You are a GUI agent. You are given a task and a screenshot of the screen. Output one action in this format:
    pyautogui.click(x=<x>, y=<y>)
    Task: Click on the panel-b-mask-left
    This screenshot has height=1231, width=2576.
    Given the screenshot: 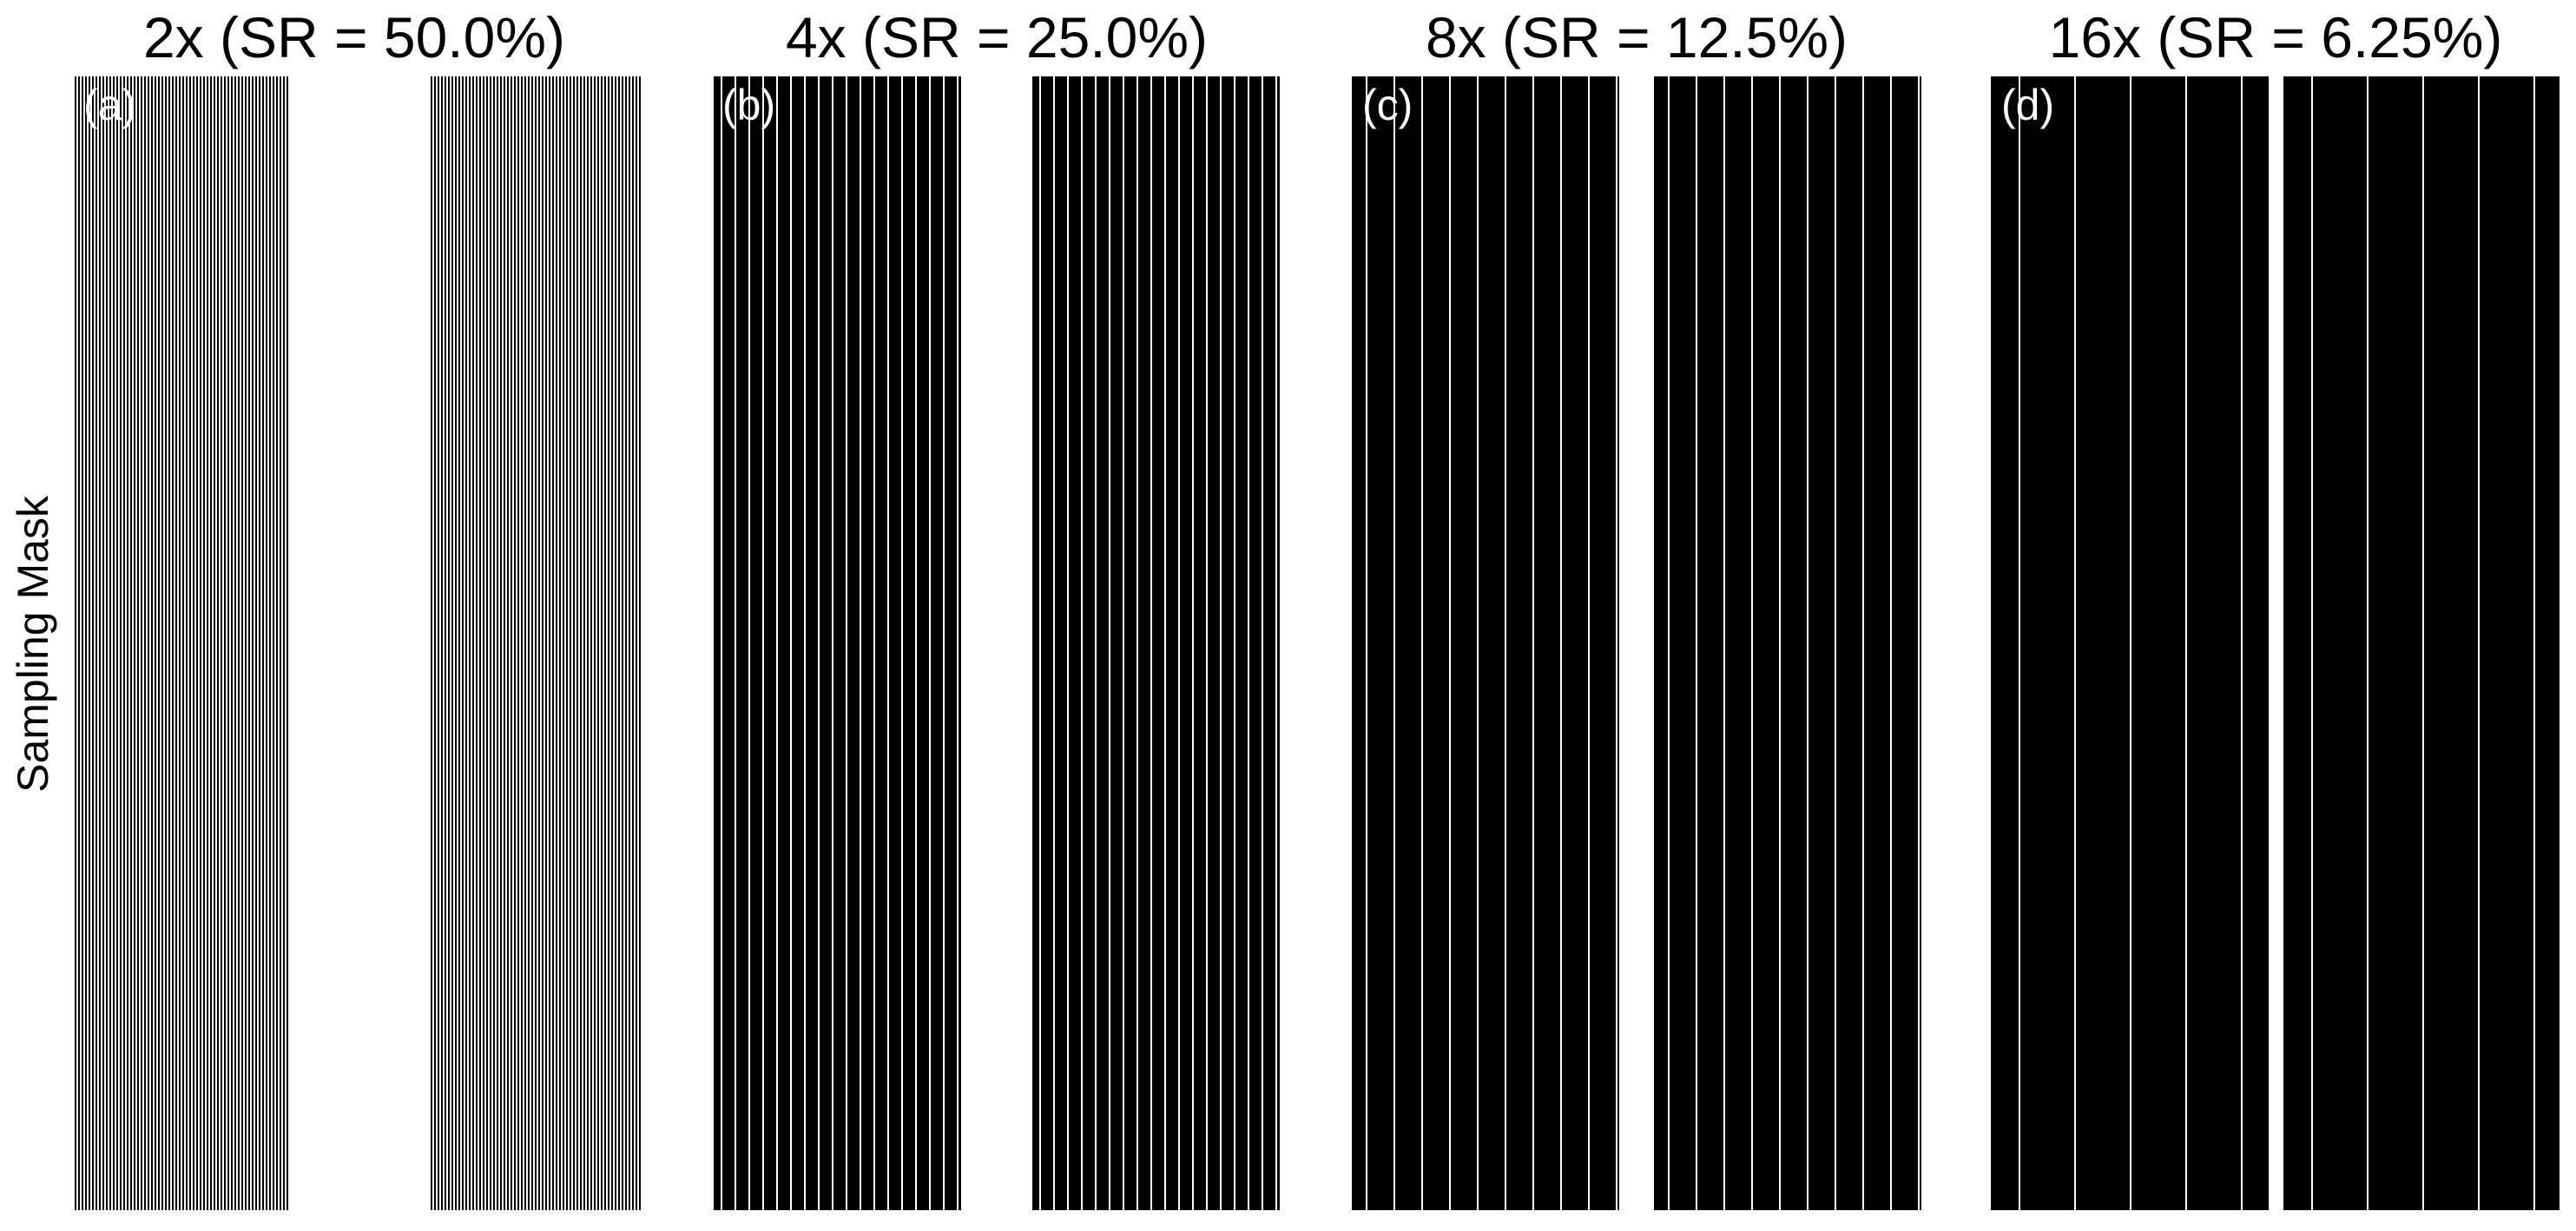 What is the action you would take?
    pyautogui.click(x=837, y=643)
    